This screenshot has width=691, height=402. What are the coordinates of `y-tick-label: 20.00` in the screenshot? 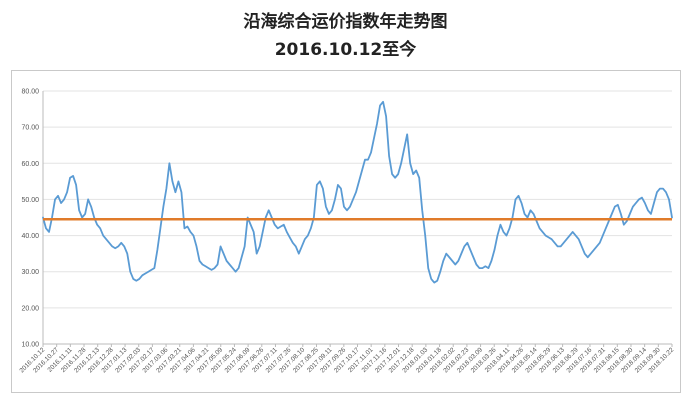 It's located at (30, 308).